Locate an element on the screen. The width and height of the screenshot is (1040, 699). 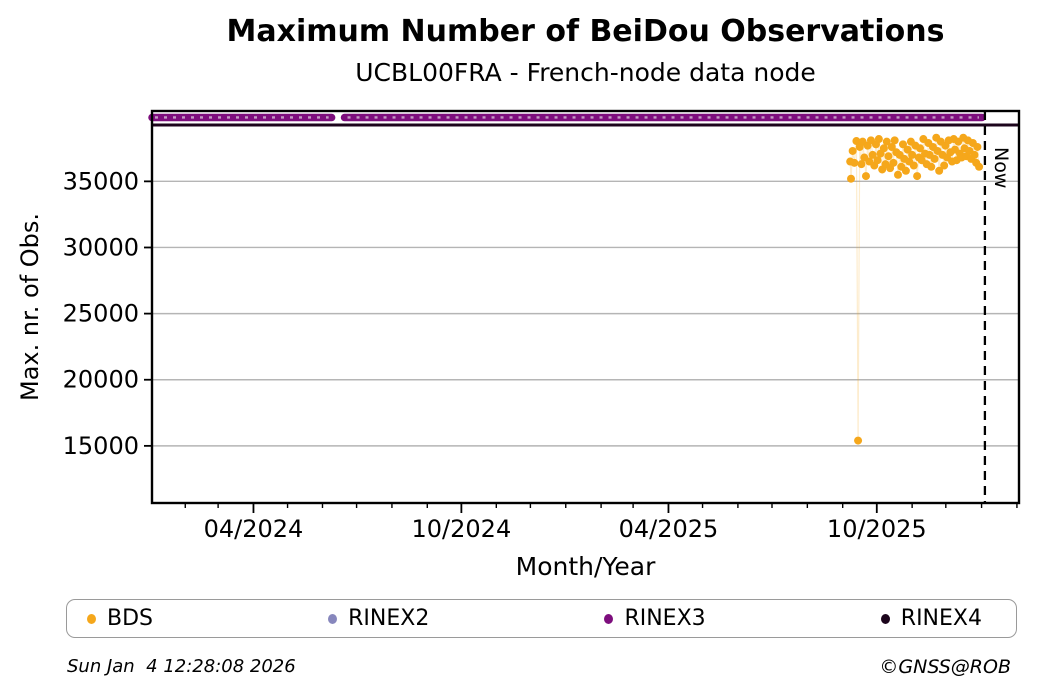
legend-item-bds: BDS is located at coordinates (120, 618).